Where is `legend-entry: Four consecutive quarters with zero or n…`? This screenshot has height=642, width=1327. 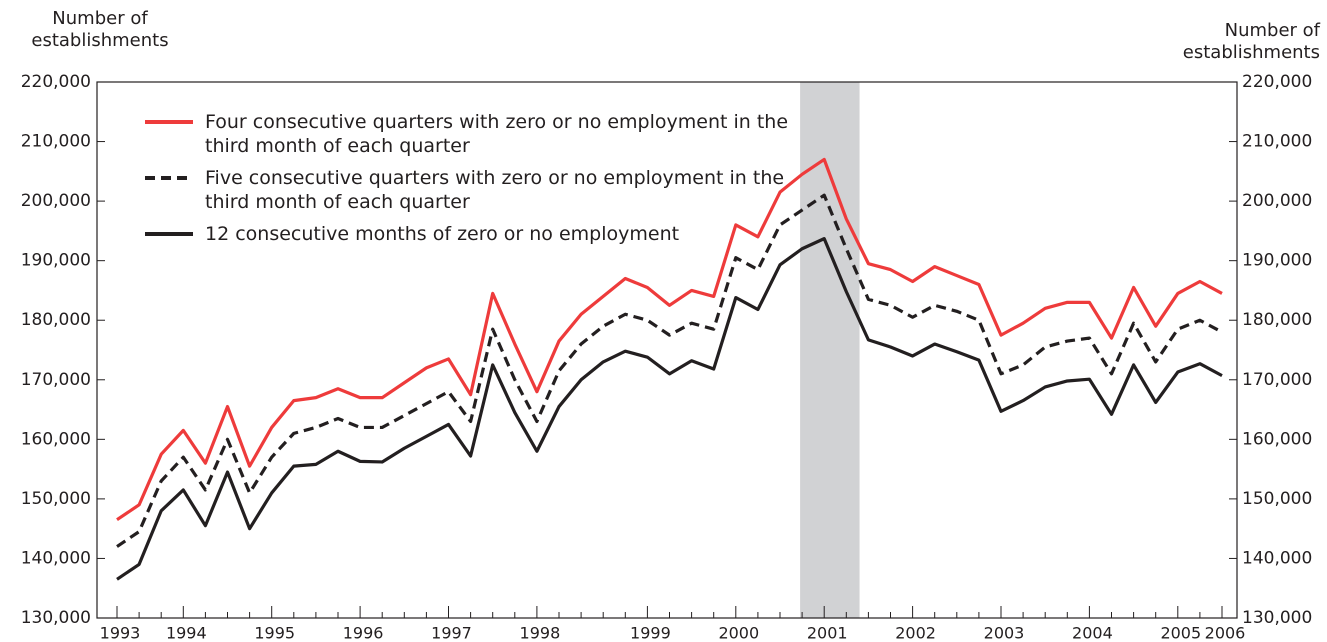
legend-entry: Four consecutive quarters with zero or n… is located at coordinates (467, 134).